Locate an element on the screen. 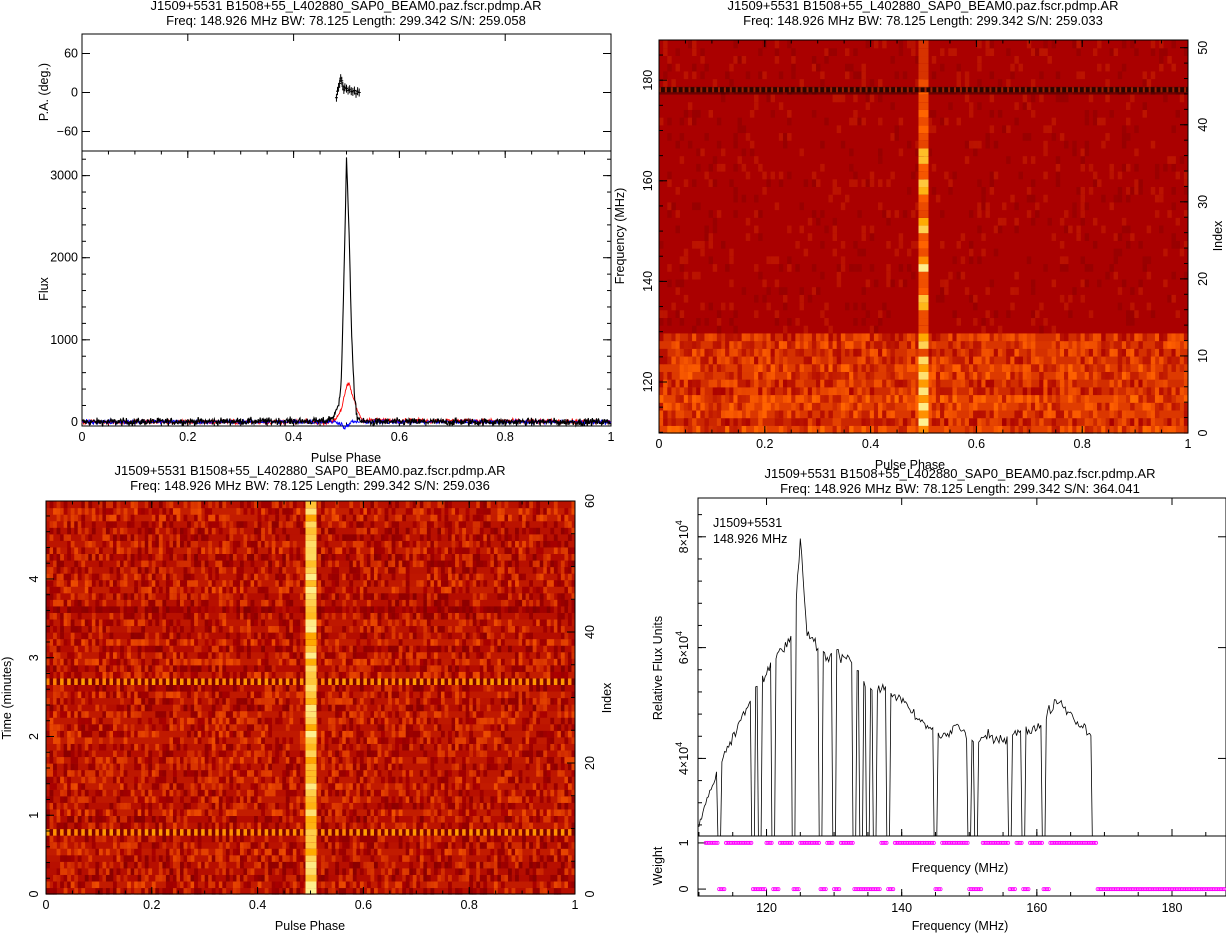 The width and height of the screenshot is (1226, 935). index-tick-label: 50 is located at coordinates (1203, 48).